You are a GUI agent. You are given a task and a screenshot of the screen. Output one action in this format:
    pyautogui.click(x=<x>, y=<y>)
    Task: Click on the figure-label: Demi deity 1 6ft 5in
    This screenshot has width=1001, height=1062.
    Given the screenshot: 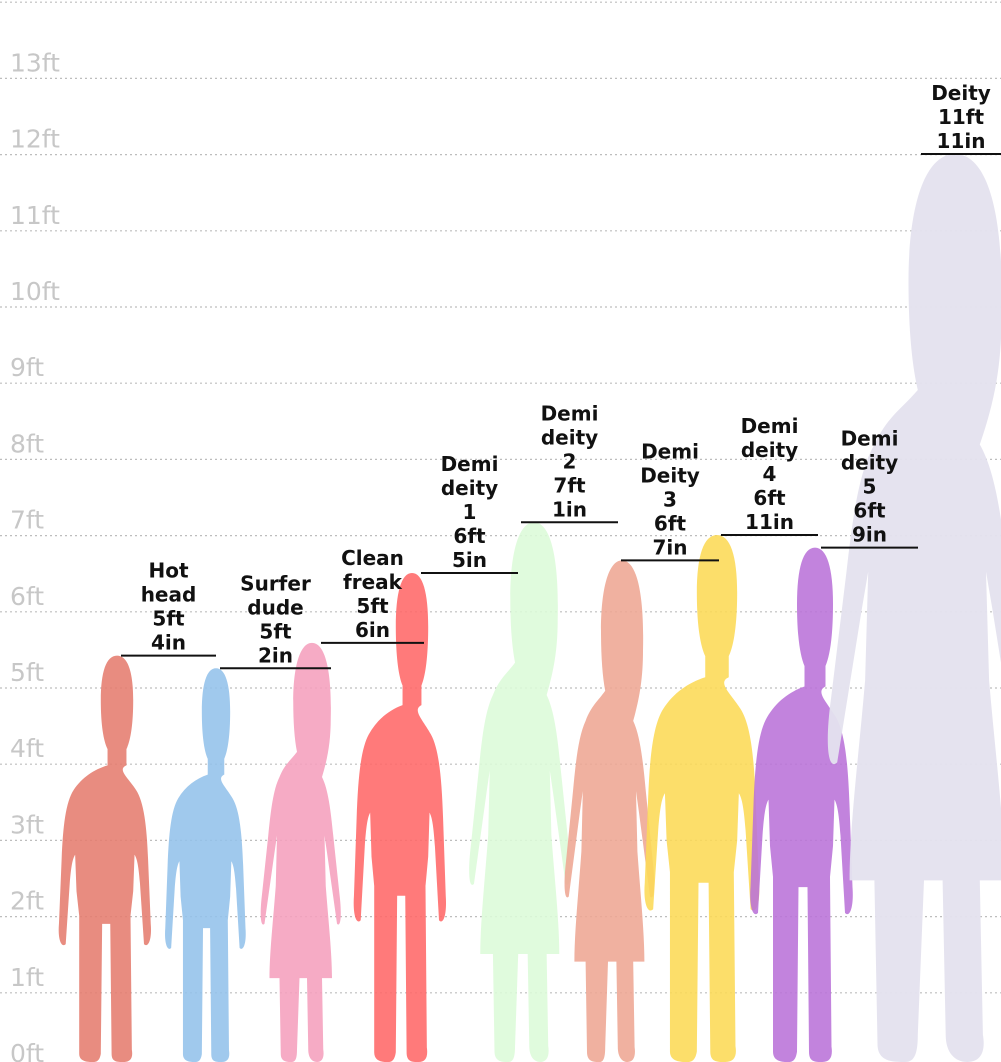 What is the action you would take?
    pyautogui.click(x=470, y=512)
    